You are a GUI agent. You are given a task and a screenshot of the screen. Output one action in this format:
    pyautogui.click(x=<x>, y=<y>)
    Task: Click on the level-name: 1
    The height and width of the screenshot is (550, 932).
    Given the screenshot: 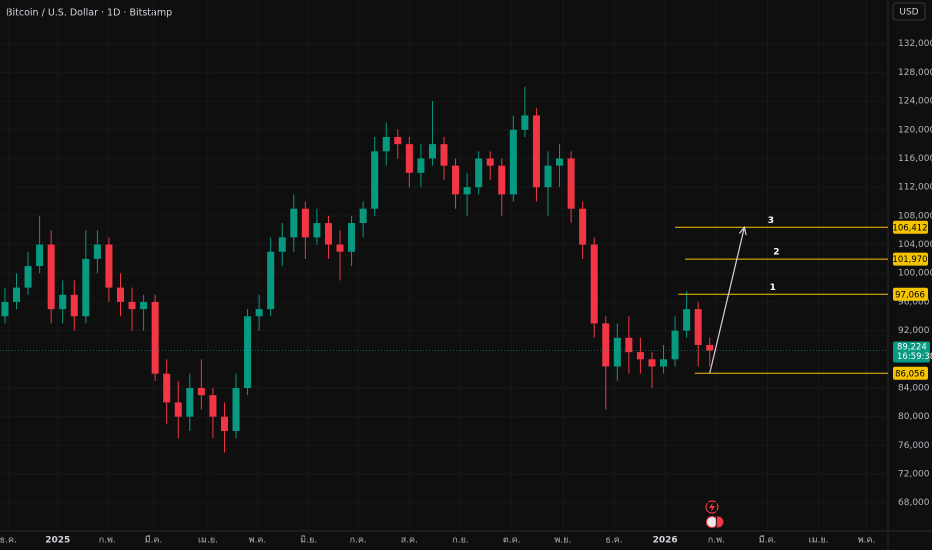 What is the action you would take?
    pyautogui.click(x=773, y=288)
    